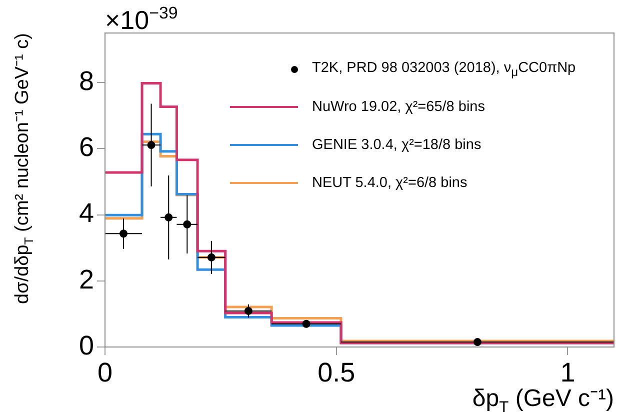 Image resolution: width=624 pixels, height=418 pixels. Describe the element at coordinates (444, 69) in the screenshot. I see `legend-label: T2K, PRD 98 032003 (2018), ν$_{μ}$CC0πNp` at that location.